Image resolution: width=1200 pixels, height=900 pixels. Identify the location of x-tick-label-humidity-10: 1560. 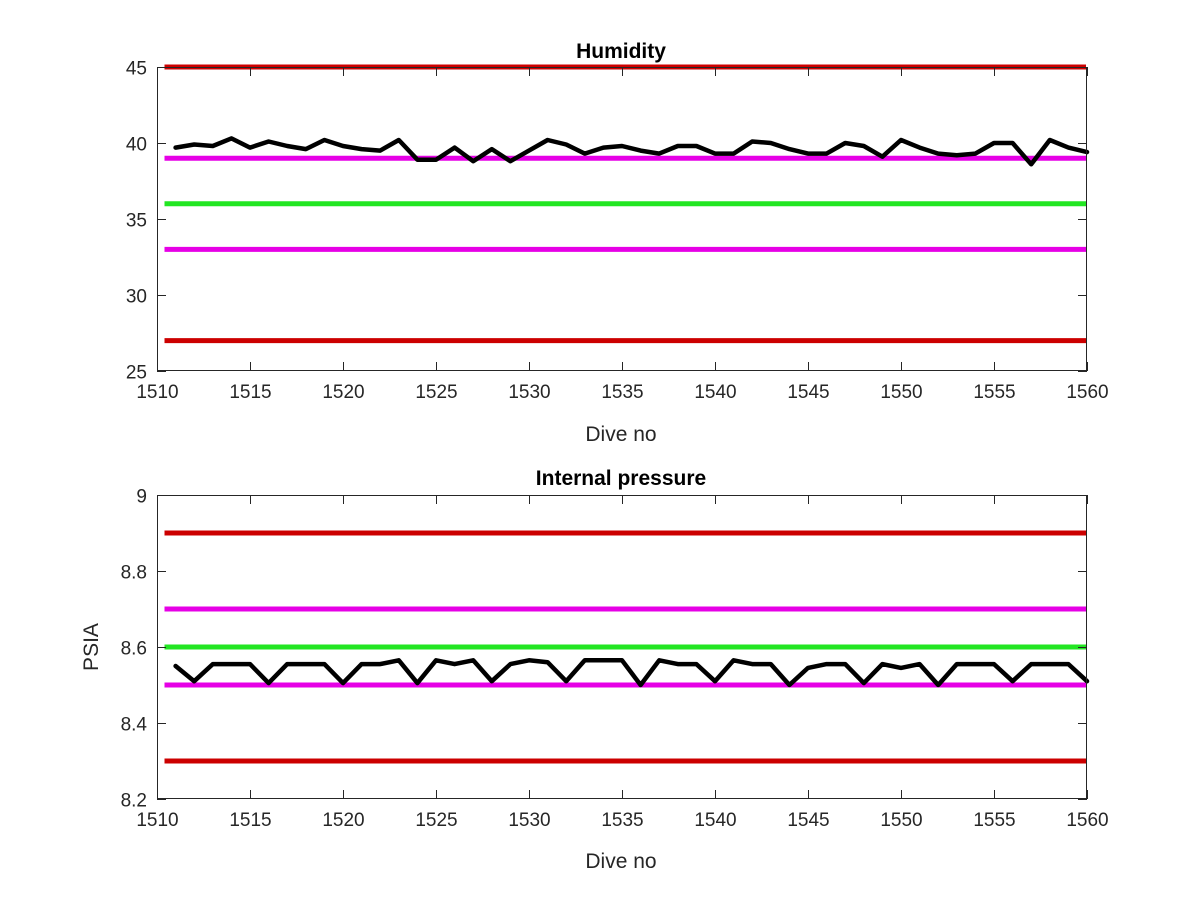
(1087, 392).